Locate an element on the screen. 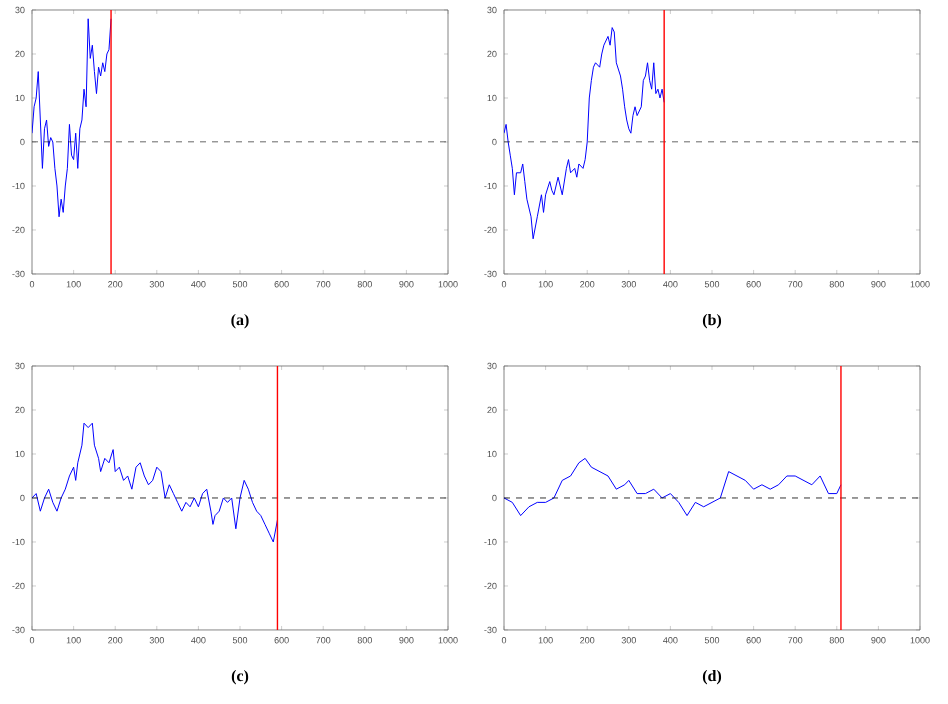 The height and width of the screenshot is (704, 948). text: (d) is located at coordinates (712, 677).